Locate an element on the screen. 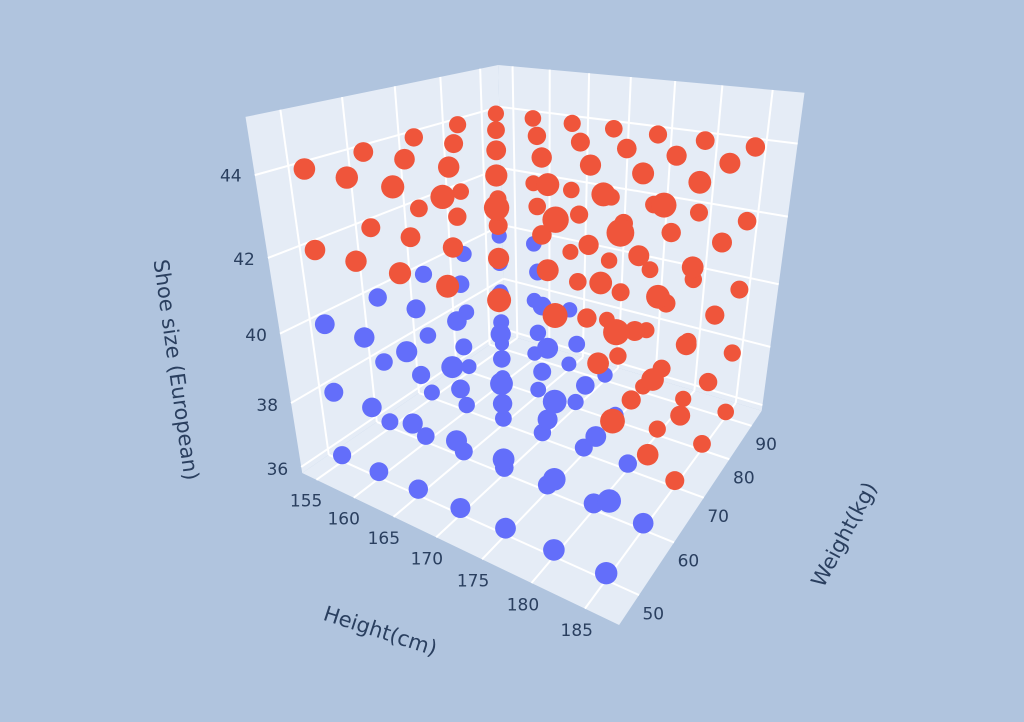 Image resolution: width=1024 pixels, height=722 pixels. x-tick-label: 180 is located at coordinates (523, 605).